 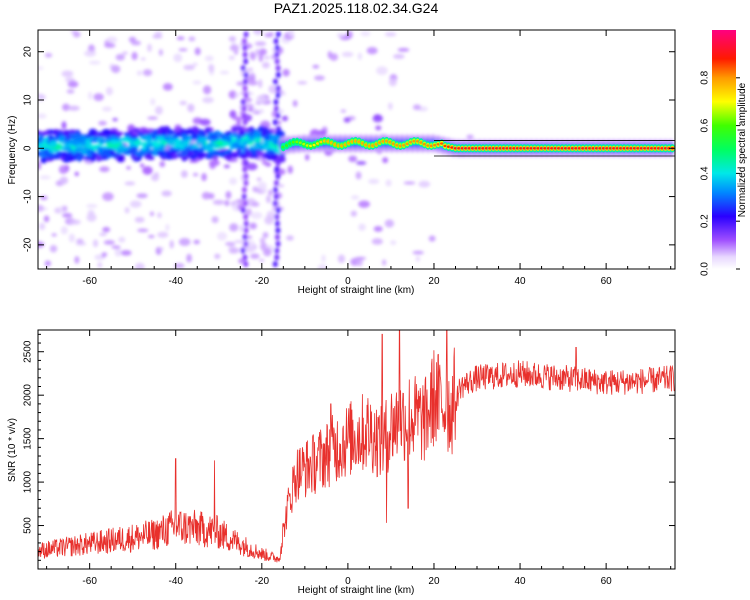 I want to click on colorbar-tick-label: 0.2, so click(x=705, y=221).